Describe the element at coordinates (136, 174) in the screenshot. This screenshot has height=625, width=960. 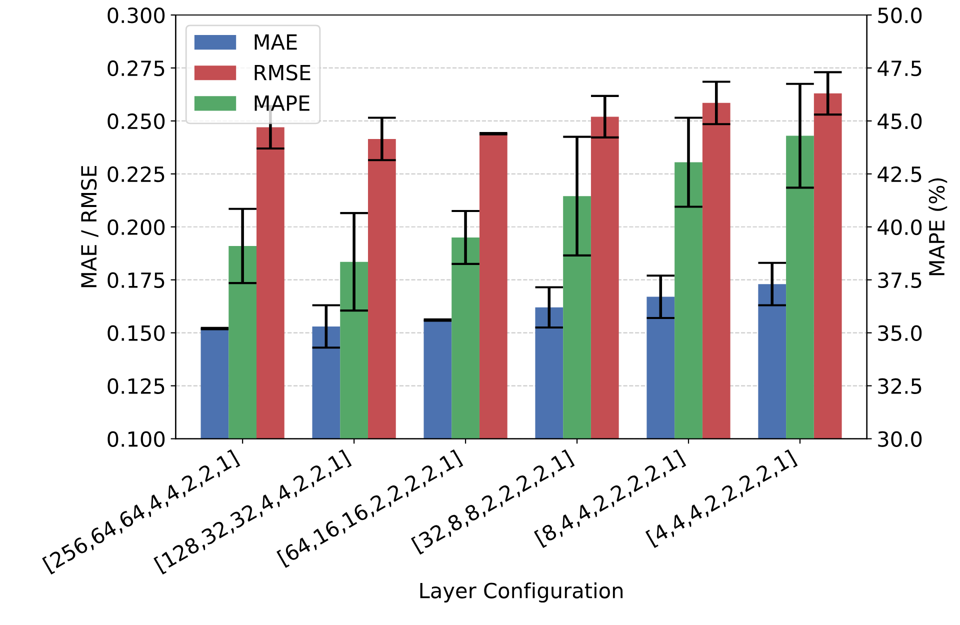
I see `y-tick-label: 0.225` at that location.